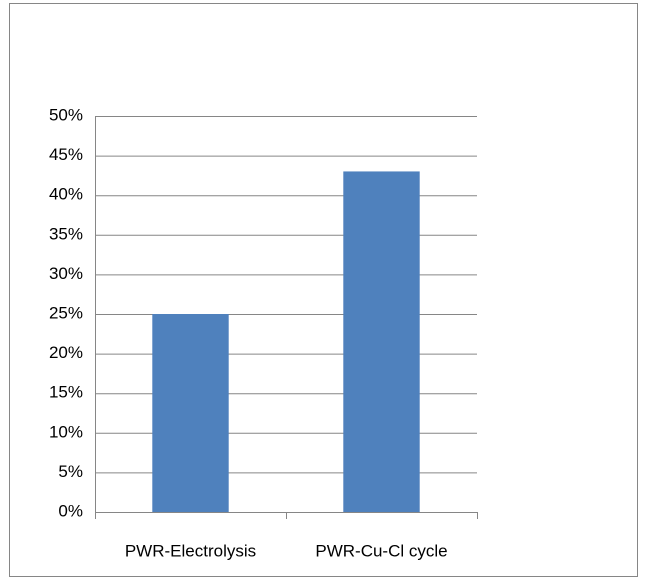 The width and height of the screenshot is (648, 580). I want to click on y-tick-label: 50%, so click(66, 114).